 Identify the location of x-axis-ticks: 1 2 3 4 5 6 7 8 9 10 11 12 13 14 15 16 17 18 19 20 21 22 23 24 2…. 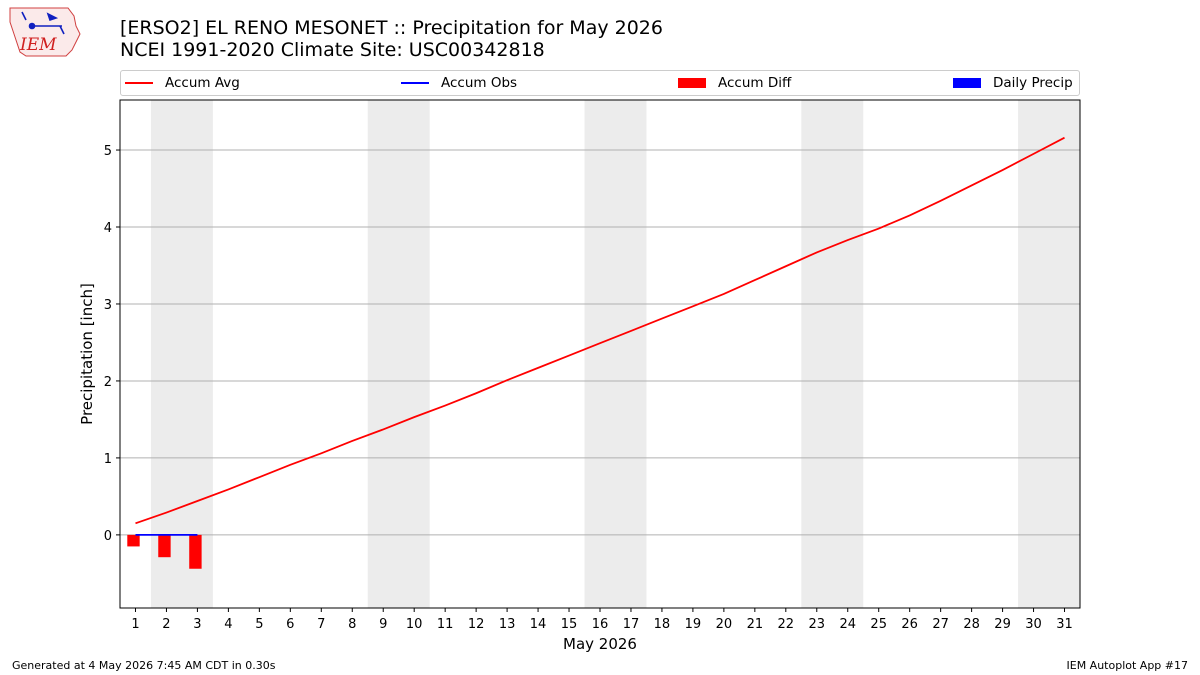
(602, 620).